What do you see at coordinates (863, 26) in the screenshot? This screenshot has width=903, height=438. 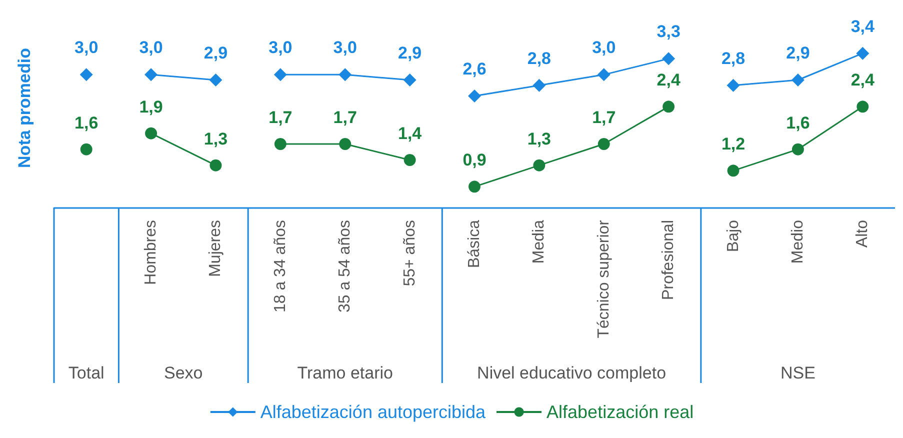 I see `data-label: 3,4` at bounding box center [863, 26].